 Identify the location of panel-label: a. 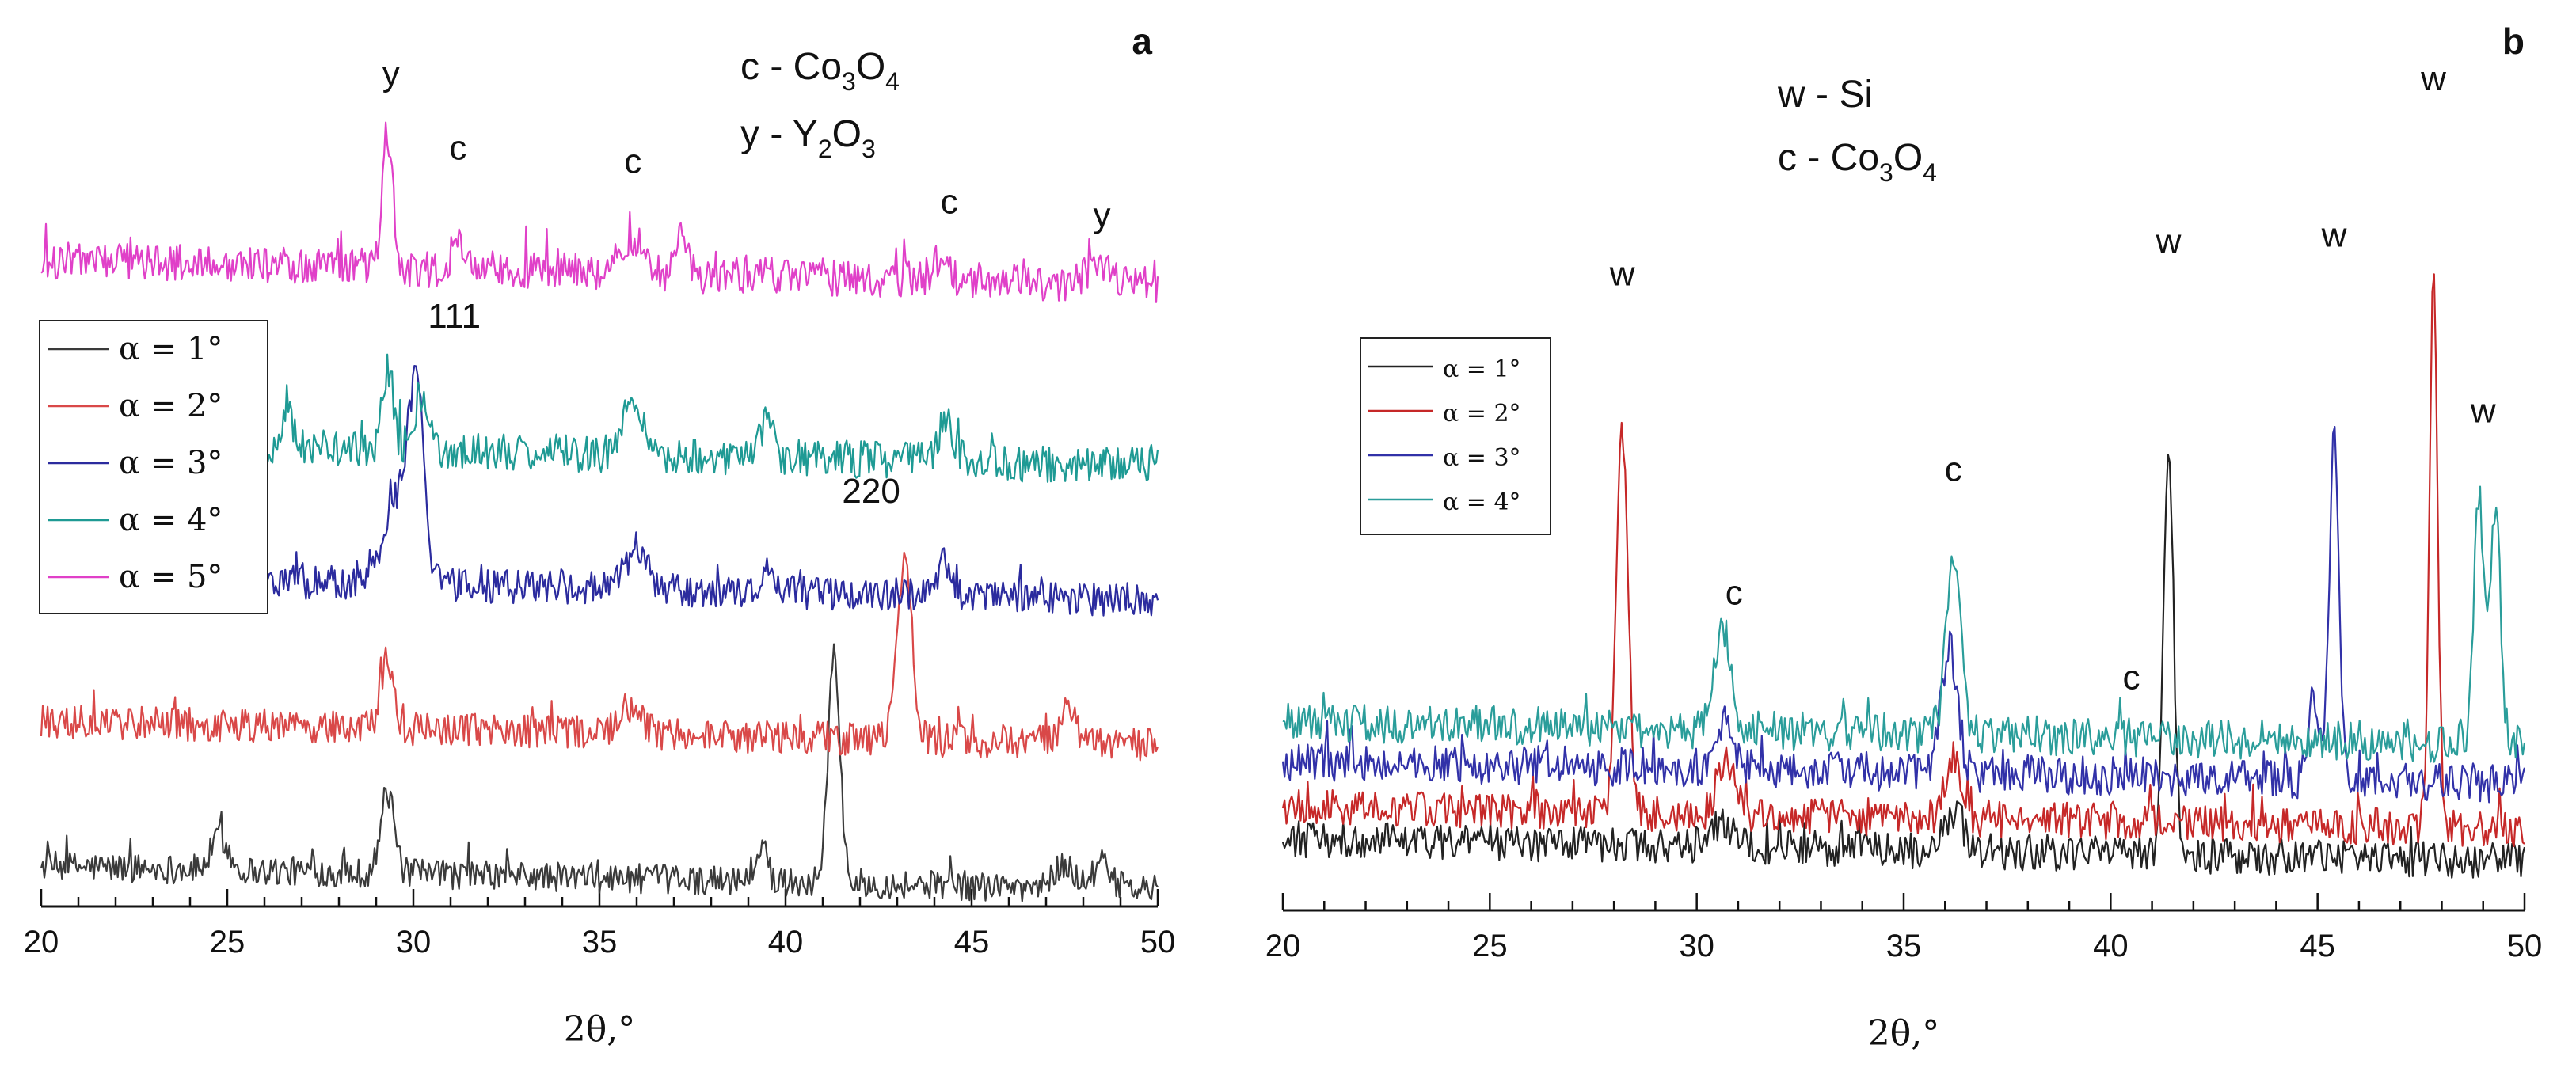
(1142, 41).